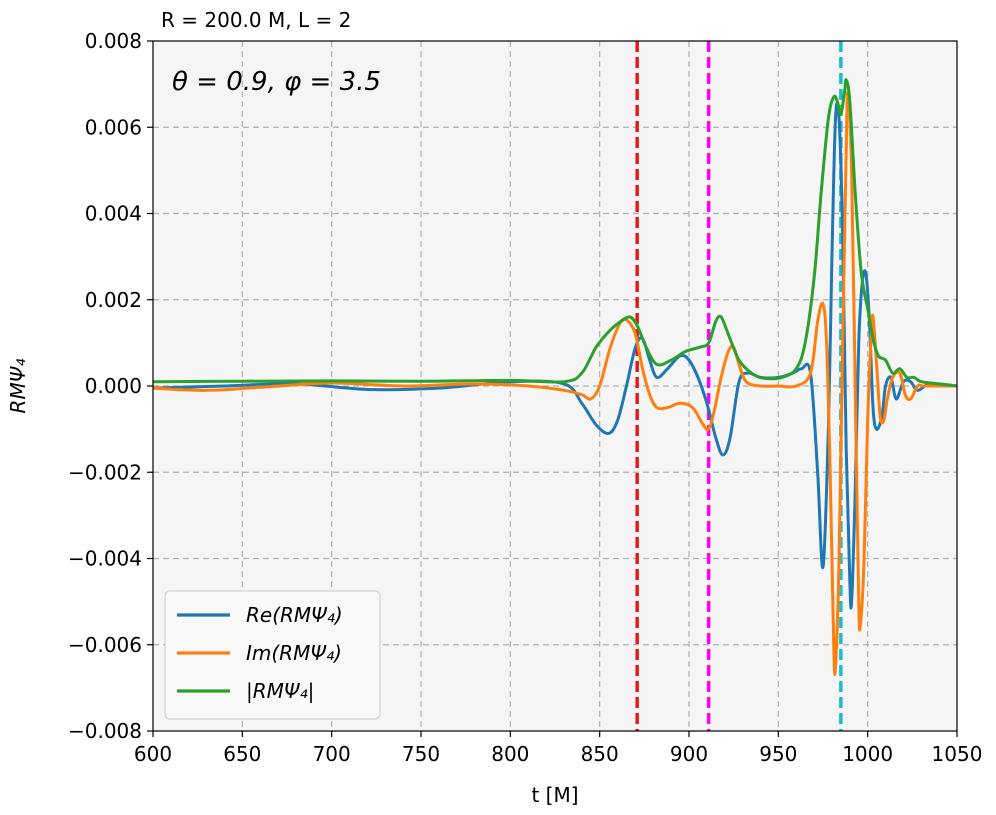 Image resolution: width=996 pixels, height=815 pixels. I want to click on chart-title: R = 200.0 M, L = 2, so click(256, 20).